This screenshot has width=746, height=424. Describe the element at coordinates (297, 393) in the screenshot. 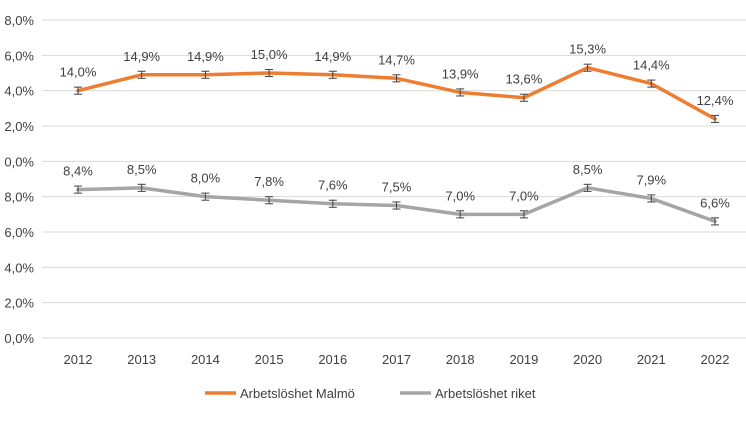

I see `legend-label: Arbetslöshet Malmö` at that location.